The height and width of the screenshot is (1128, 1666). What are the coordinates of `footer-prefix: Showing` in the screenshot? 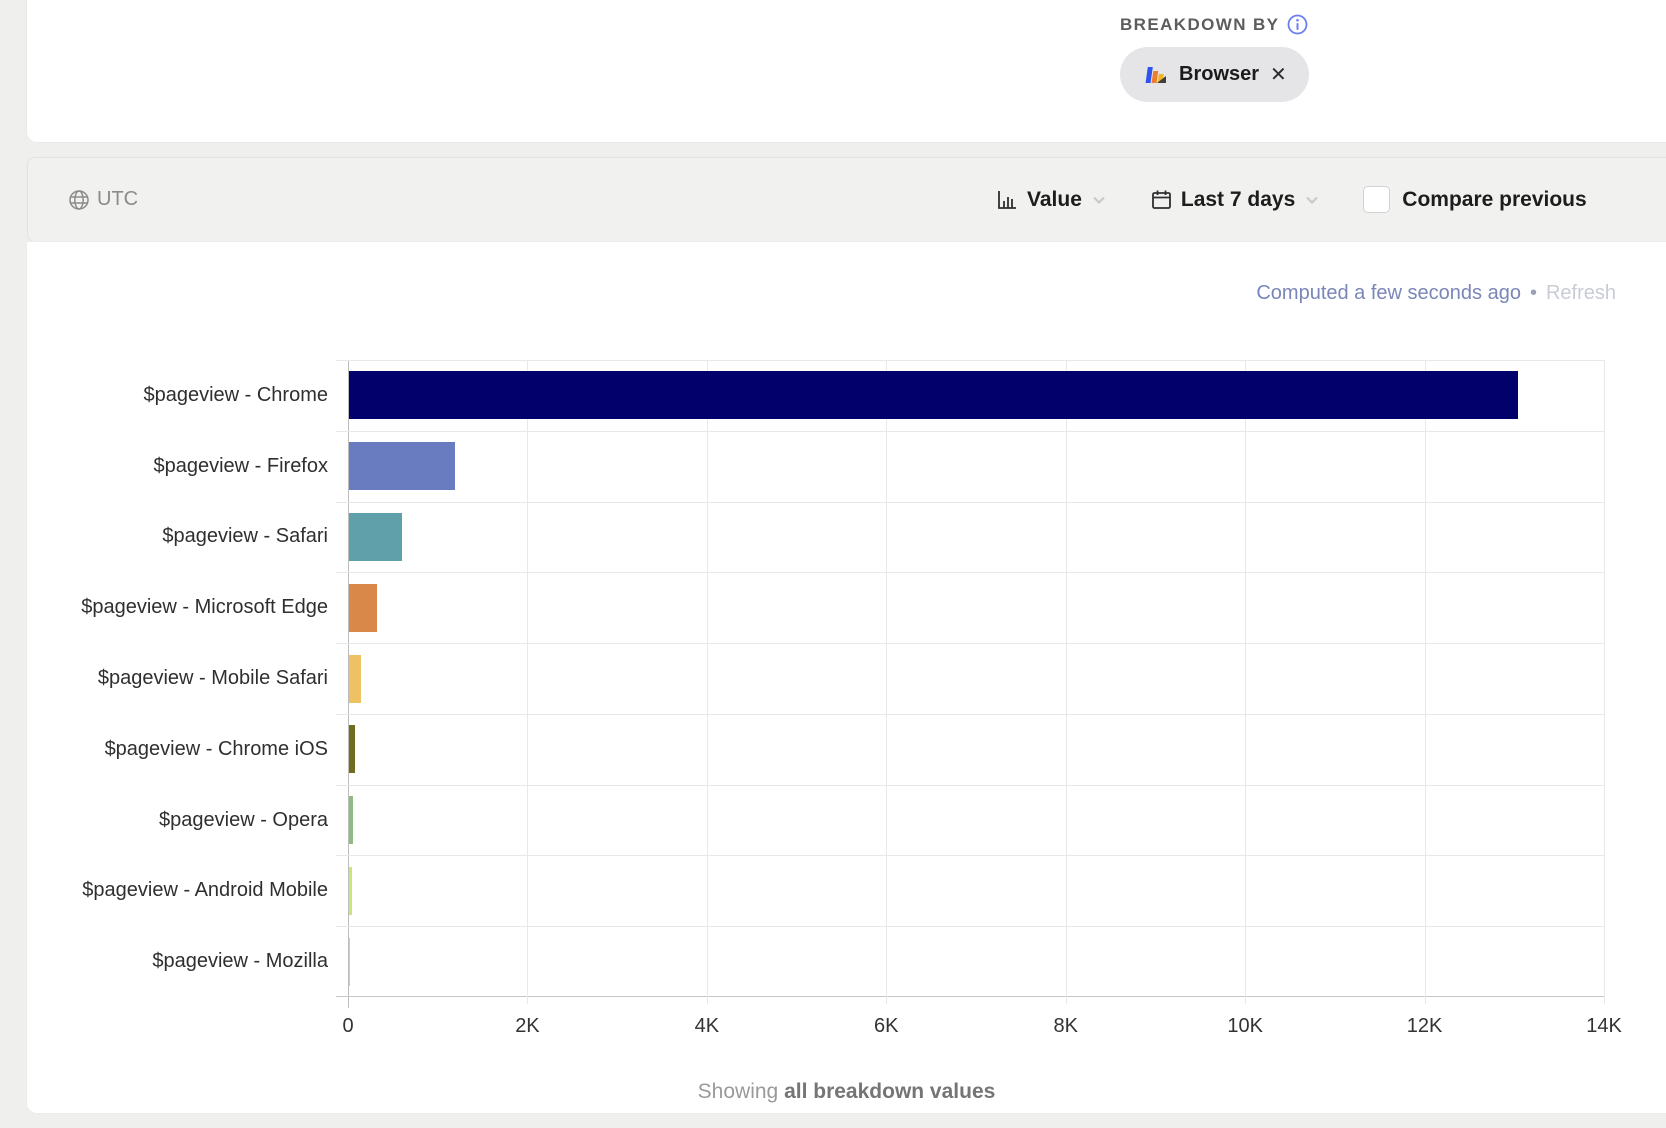 It's located at (741, 1091).